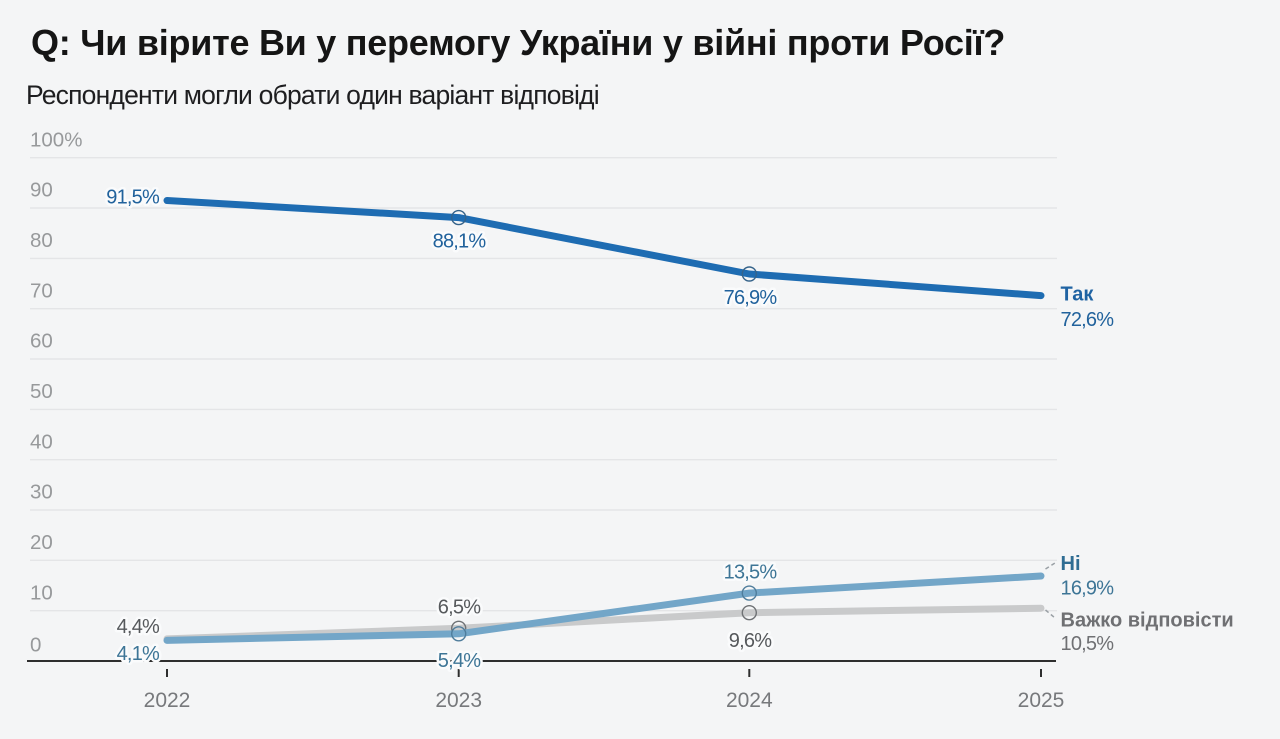 This screenshot has width=1280, height=739. I want to click on svg-text: 10,5%, so click(1088, 644).